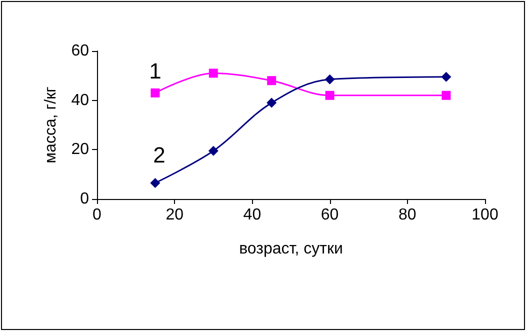  What do you see at coordinates (252, 215) in the screenshot?
I see `x-tick-label: 40` at bounding box center [252, 215].